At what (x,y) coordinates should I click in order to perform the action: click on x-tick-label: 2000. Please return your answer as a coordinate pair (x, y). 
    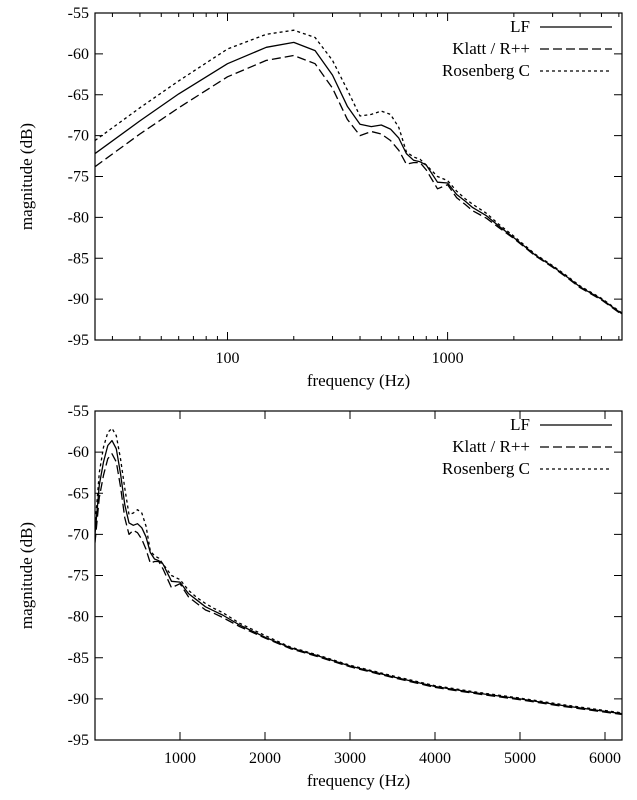
    Looking at the image, I should click on (265, 758).